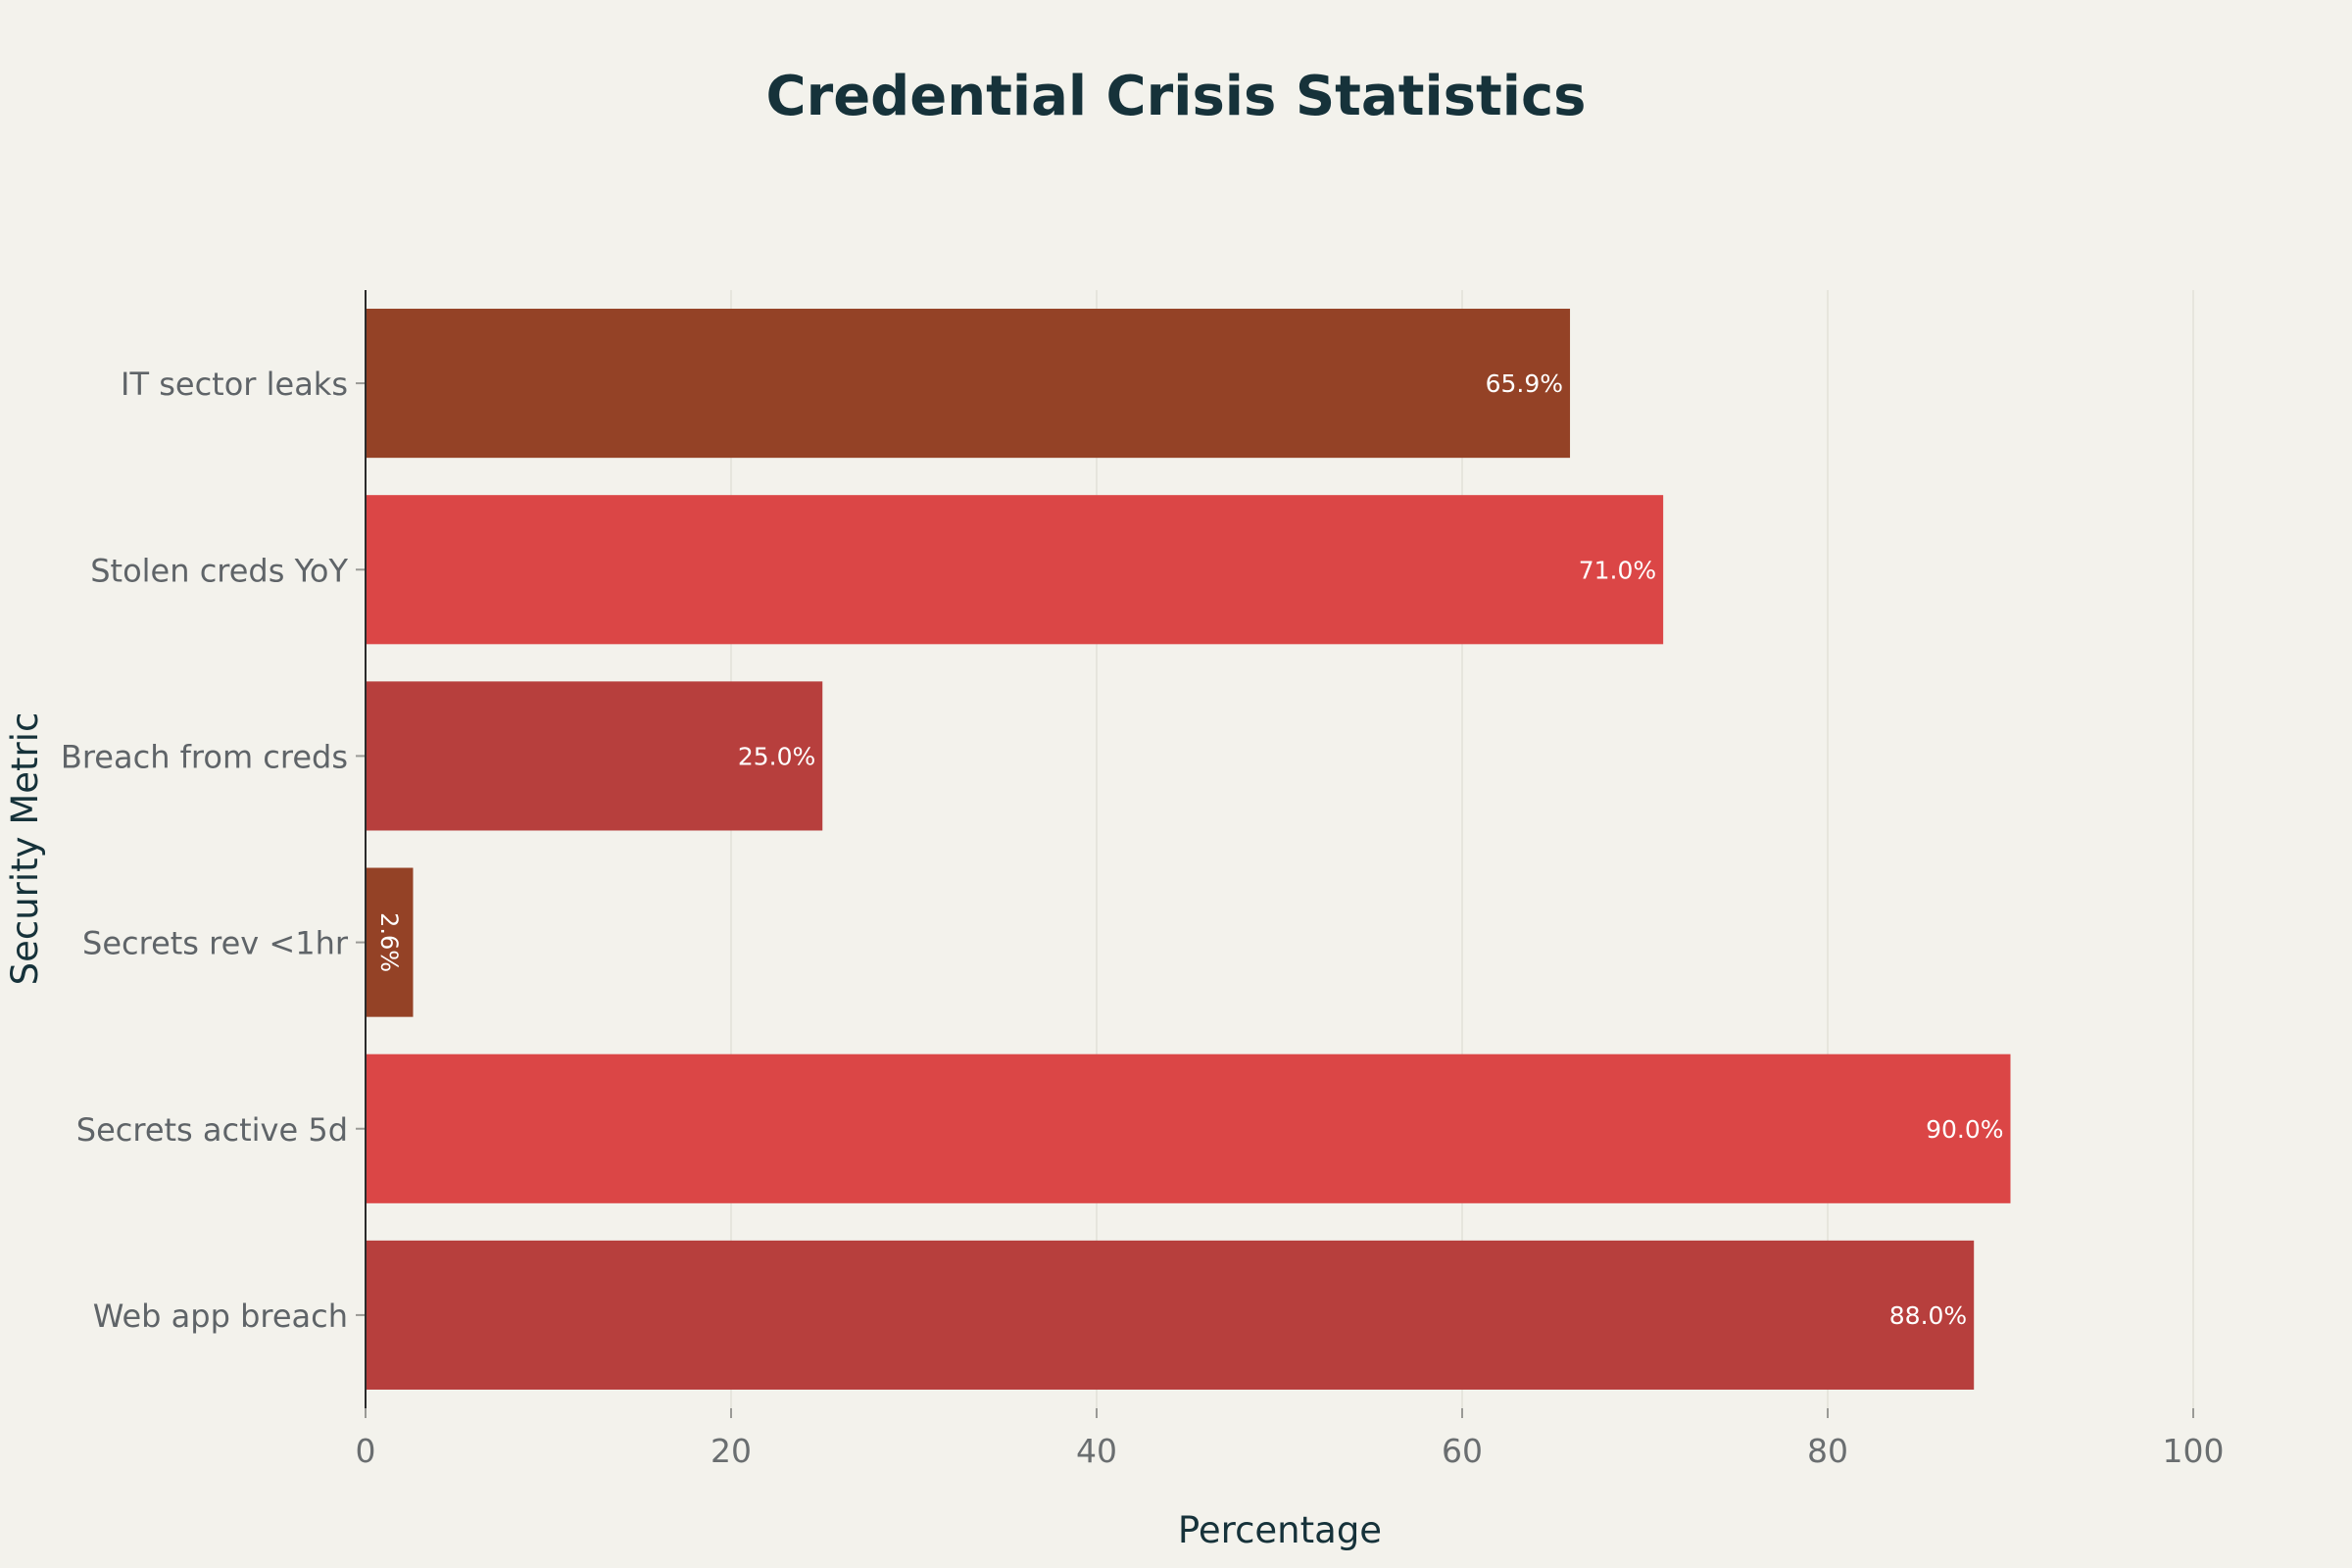  Describe the element at coordinates (366, 1451) in the screenshot. I see `x-tick-label-0: 0` at that location.